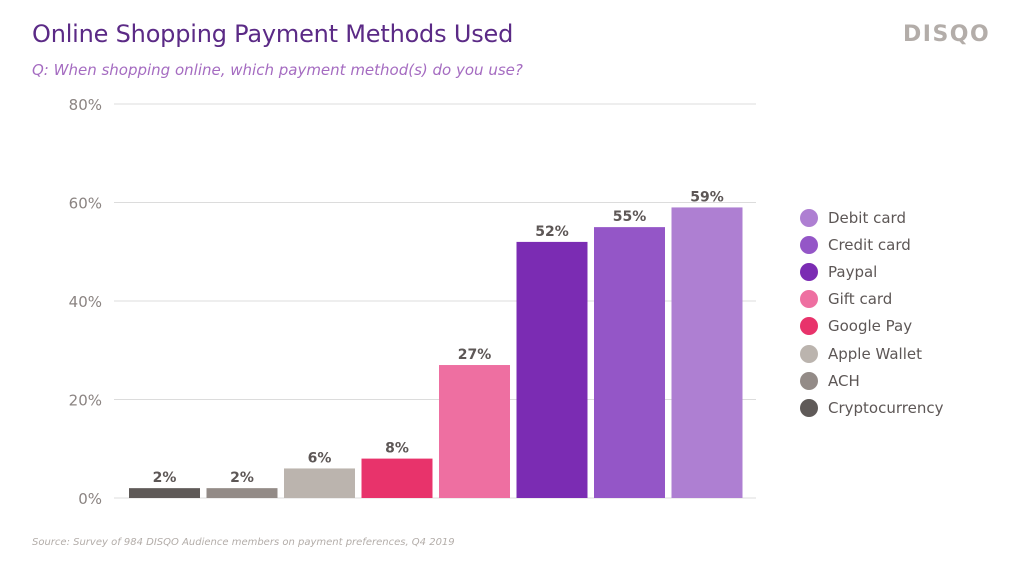 This screenshot has height=576, width=1024. I want to click on legend-label: Cryptocurrency, so click(886, 407).